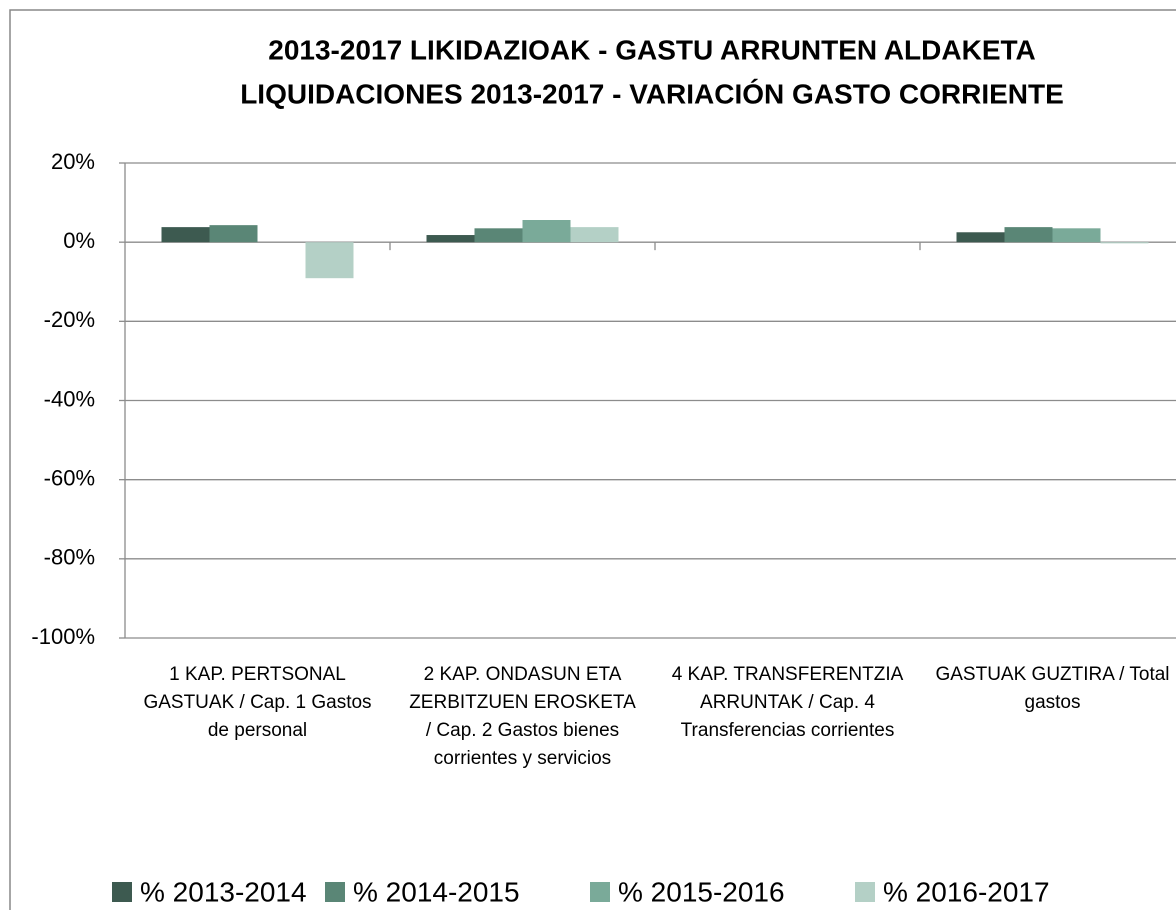  I want to click on label-line: ARRUNTAK / Cap. 4, so click(787, 702).